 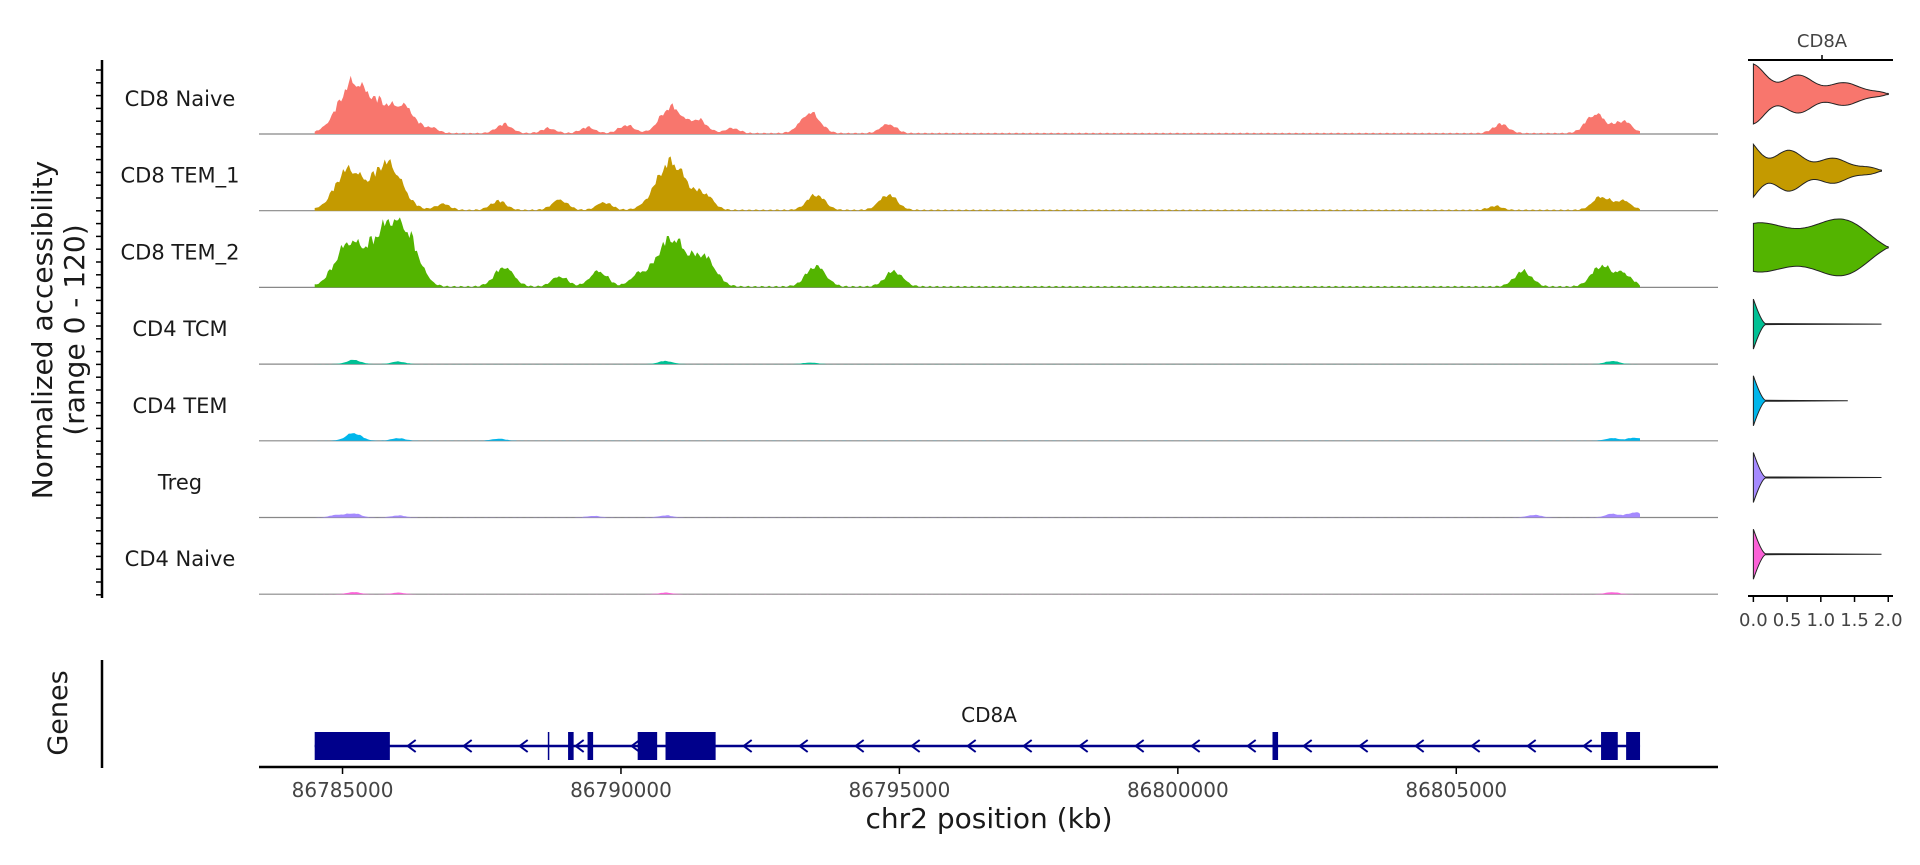 What do you see at coordinates (989, 715) in the screenshot?
I see `gene-name-label: CD8A` at bounding box center [989, 715].